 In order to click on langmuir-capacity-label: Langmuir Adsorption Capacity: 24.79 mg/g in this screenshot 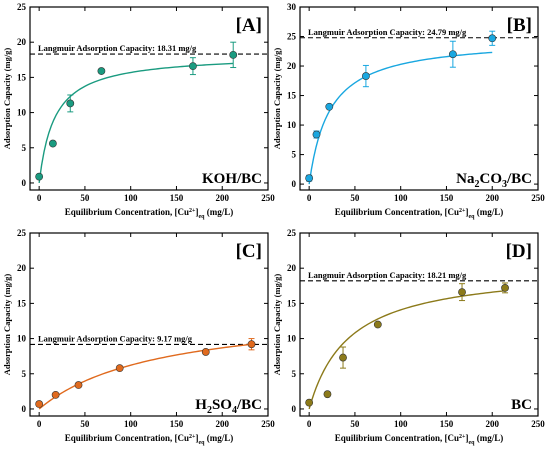, I will do `click(387, 32)`.